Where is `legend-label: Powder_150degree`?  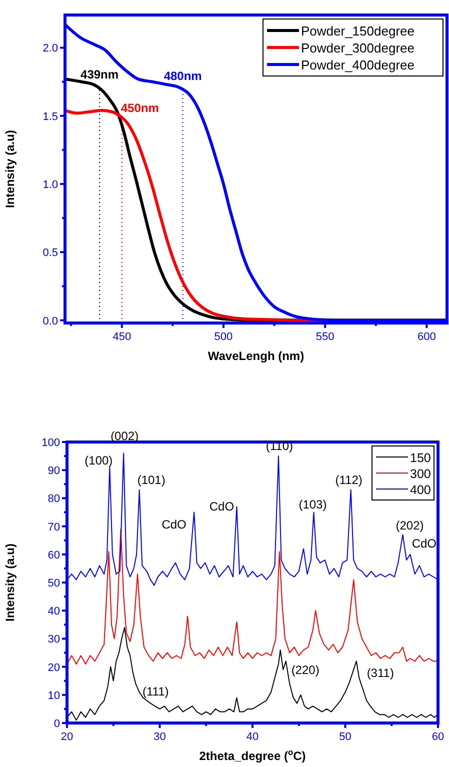
legend-label: Powder_150degree is located at coordinates (357, 31).